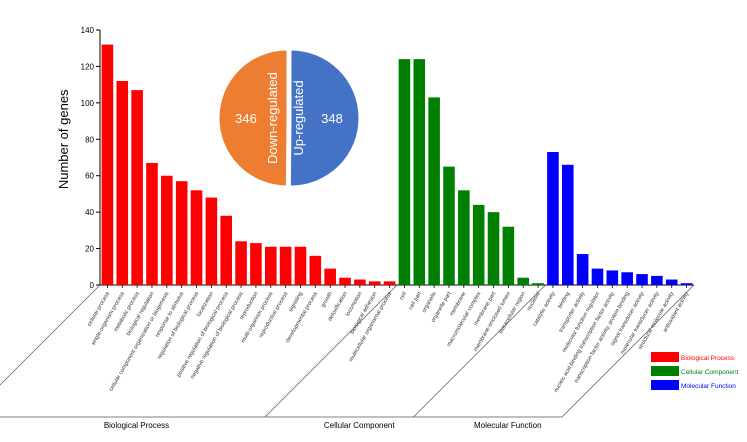  I want to click on bar-signaling, so click(300, 265).